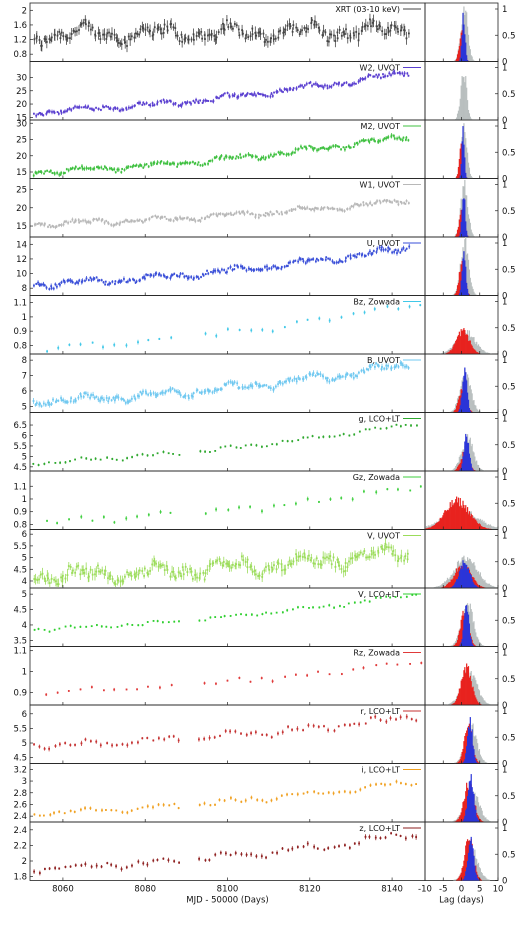 The height and width of the screenshot is (925, 520). I want to click on y-tick-label: 1.6, so click(20, 26).